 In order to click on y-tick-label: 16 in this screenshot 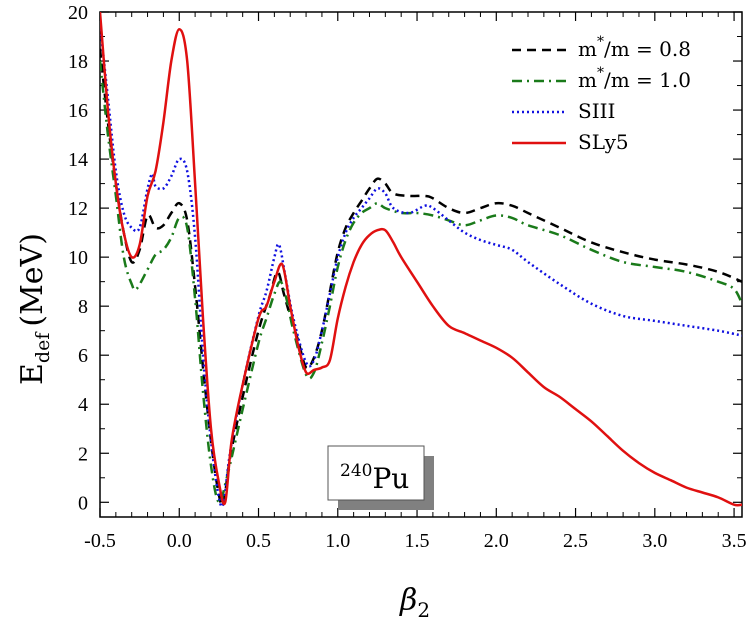, I will do `click(78, 111)`.